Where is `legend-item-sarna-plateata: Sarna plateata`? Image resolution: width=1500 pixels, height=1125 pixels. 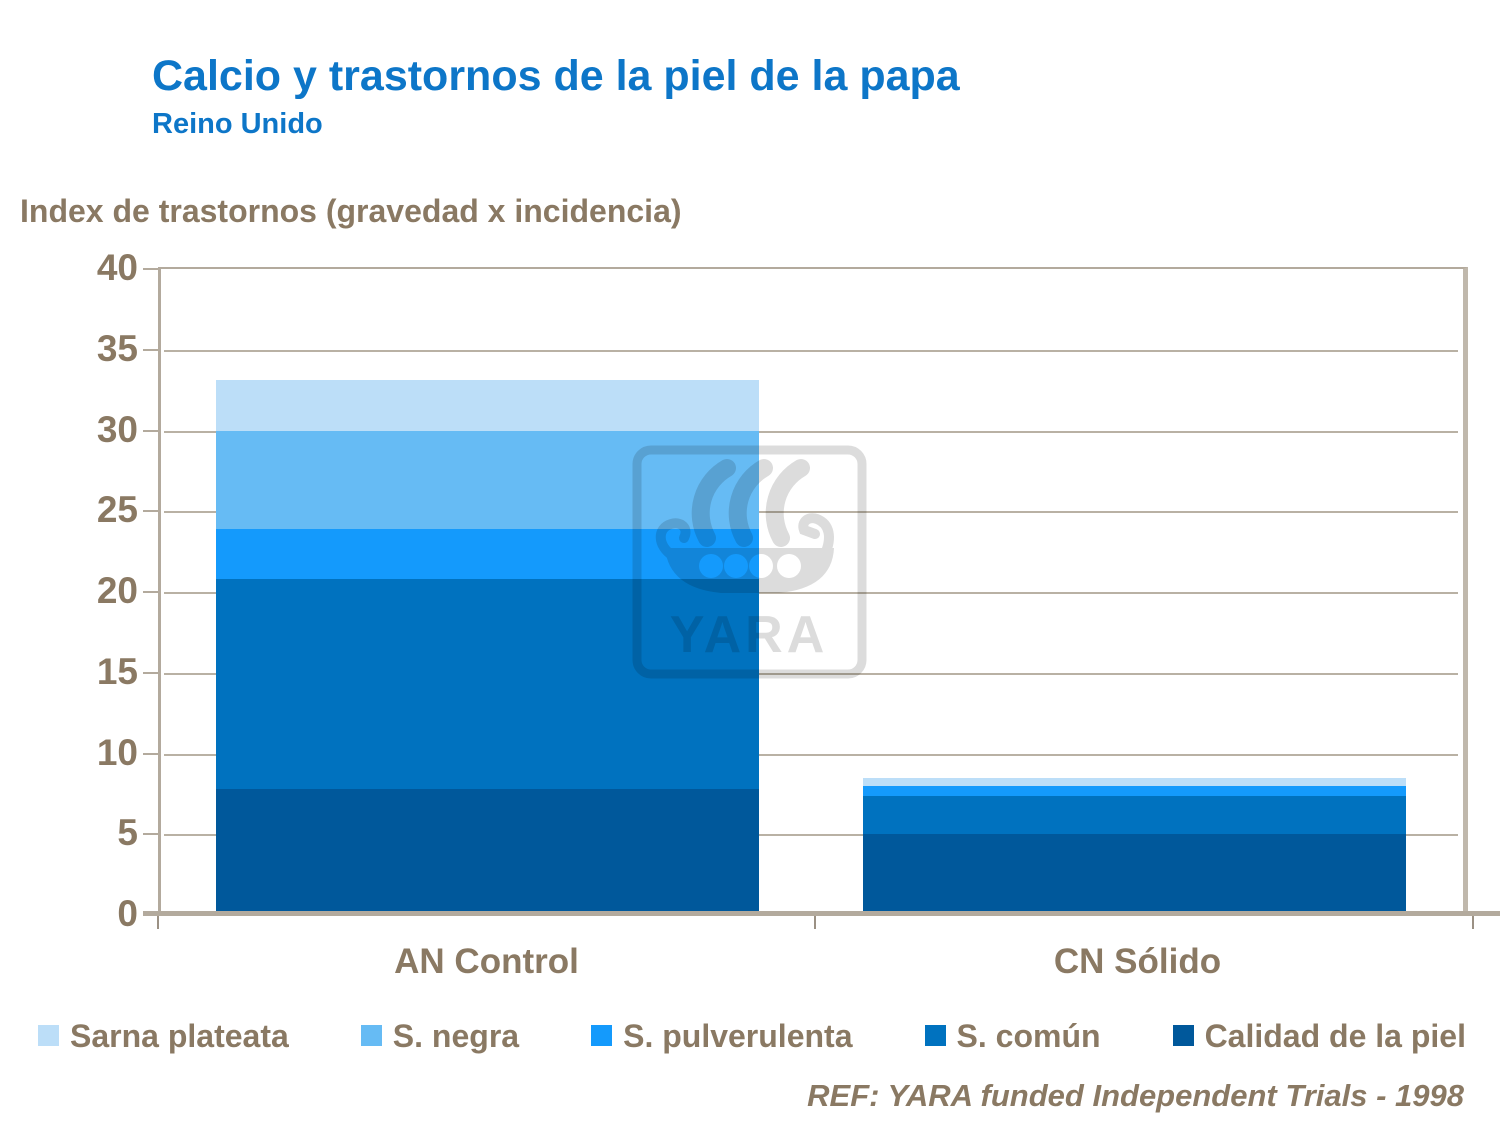
legend-item-sarna-plateata: Sarna plateata is located at coordinates (163, 1036).